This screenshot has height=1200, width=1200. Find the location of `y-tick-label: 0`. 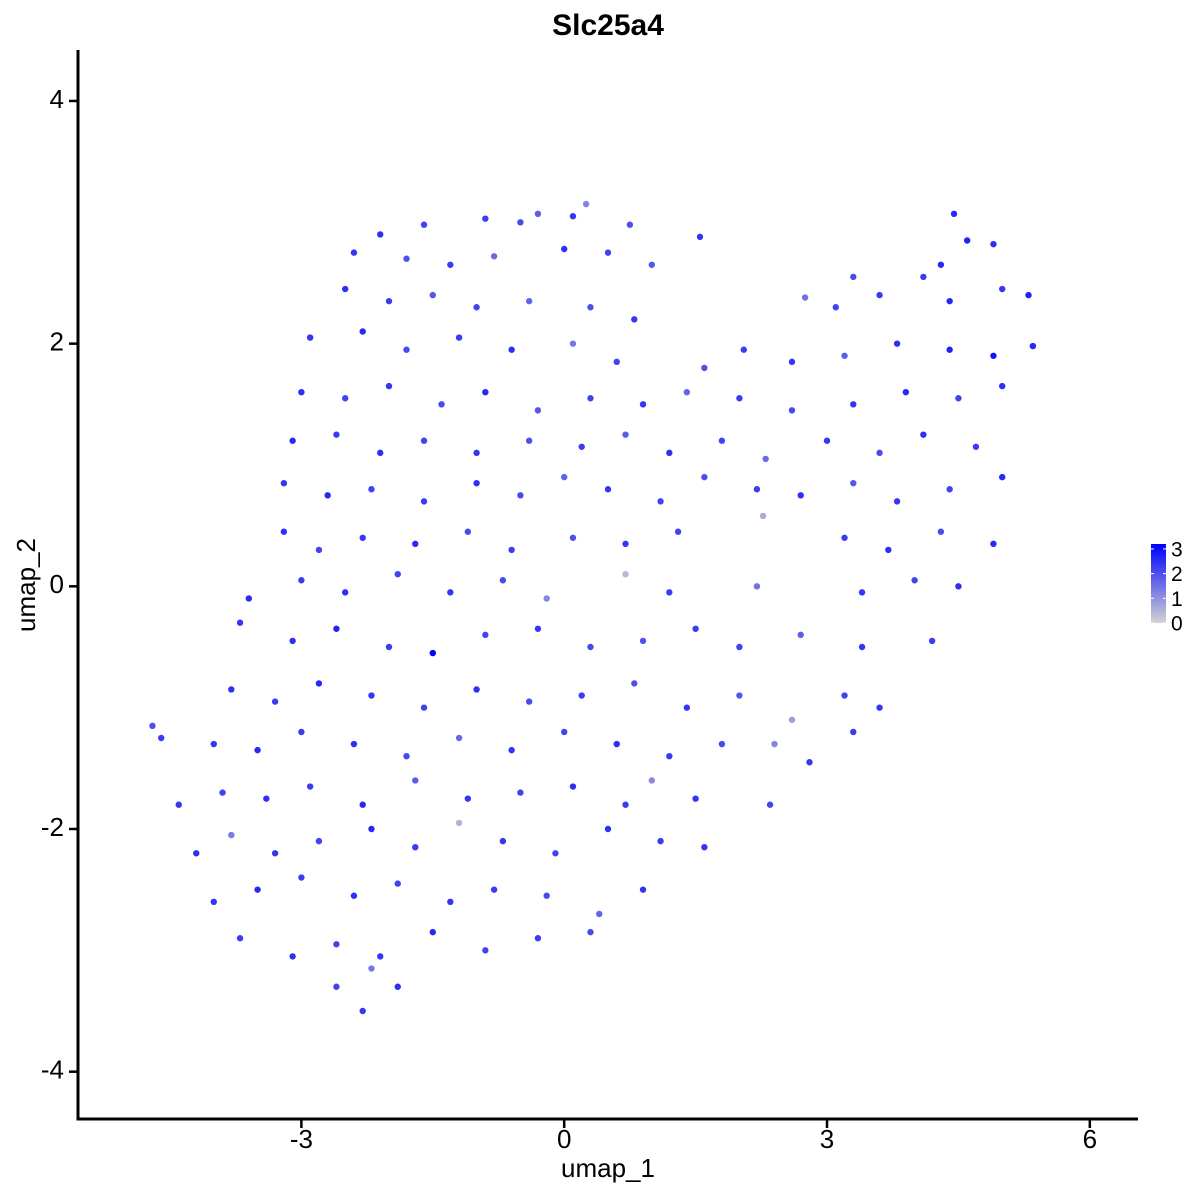

y-tick-label: 0 is located at coordinates (57, 584).